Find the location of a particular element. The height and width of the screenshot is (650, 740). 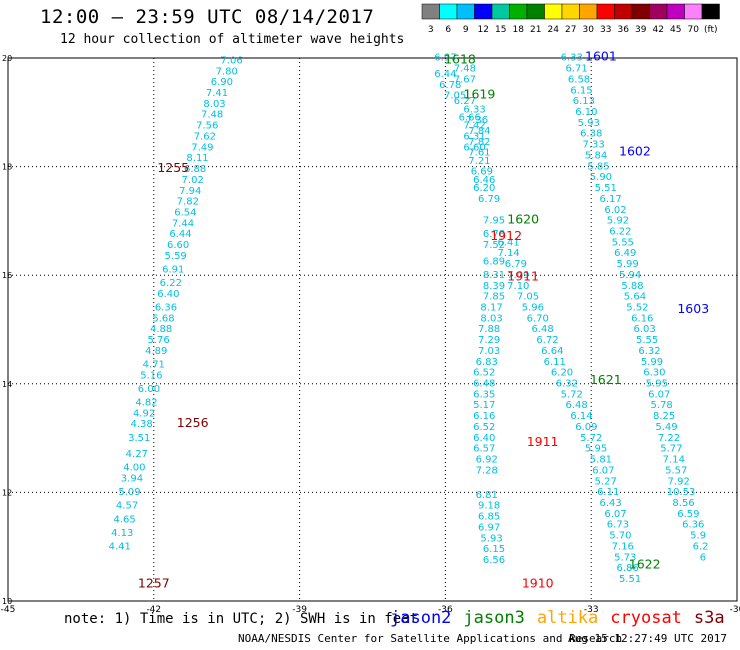

wave-height-point: 6.81 is located at coordinates (487, 495).